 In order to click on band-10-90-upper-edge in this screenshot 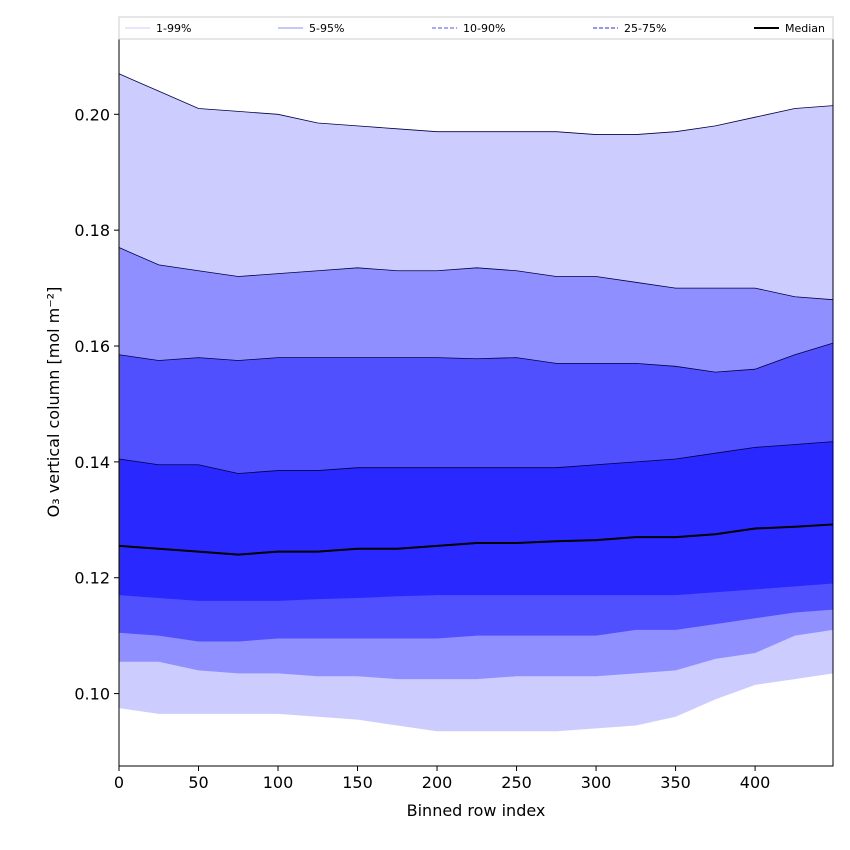, I will do `click(476, 357)`.